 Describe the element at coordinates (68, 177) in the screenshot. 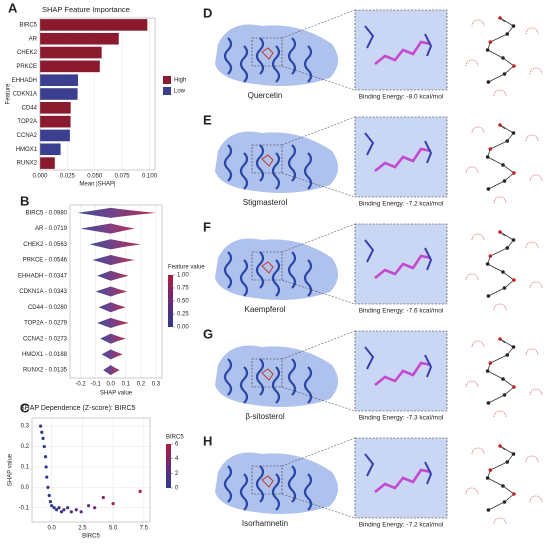

I see `x-tick-label: 0.025` at that location.